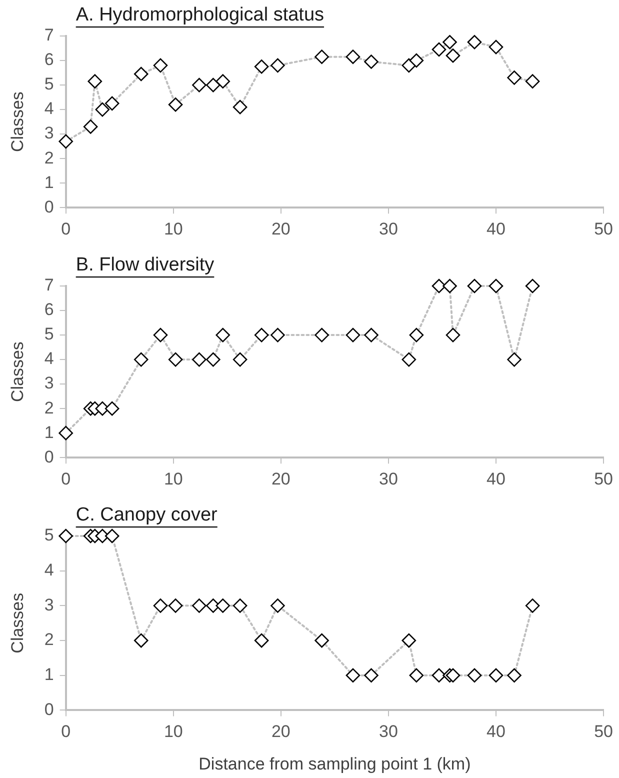 Image resolution: width=619 pixels, height=778 pixels. I want to click on chart-title: B. Flow diversity, so click(145, 265).